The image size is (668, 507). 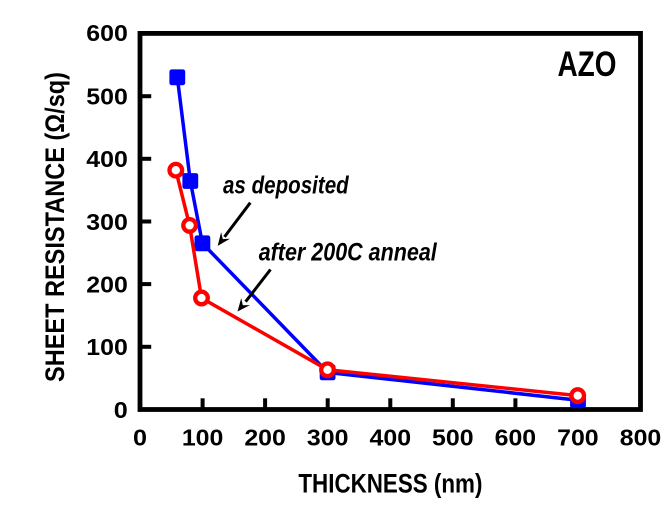 What do you see at coordinates (390, 484) in the screenshot?
I see `svg-text: THICKNESS (nm)` at bounding box center [390, 484].